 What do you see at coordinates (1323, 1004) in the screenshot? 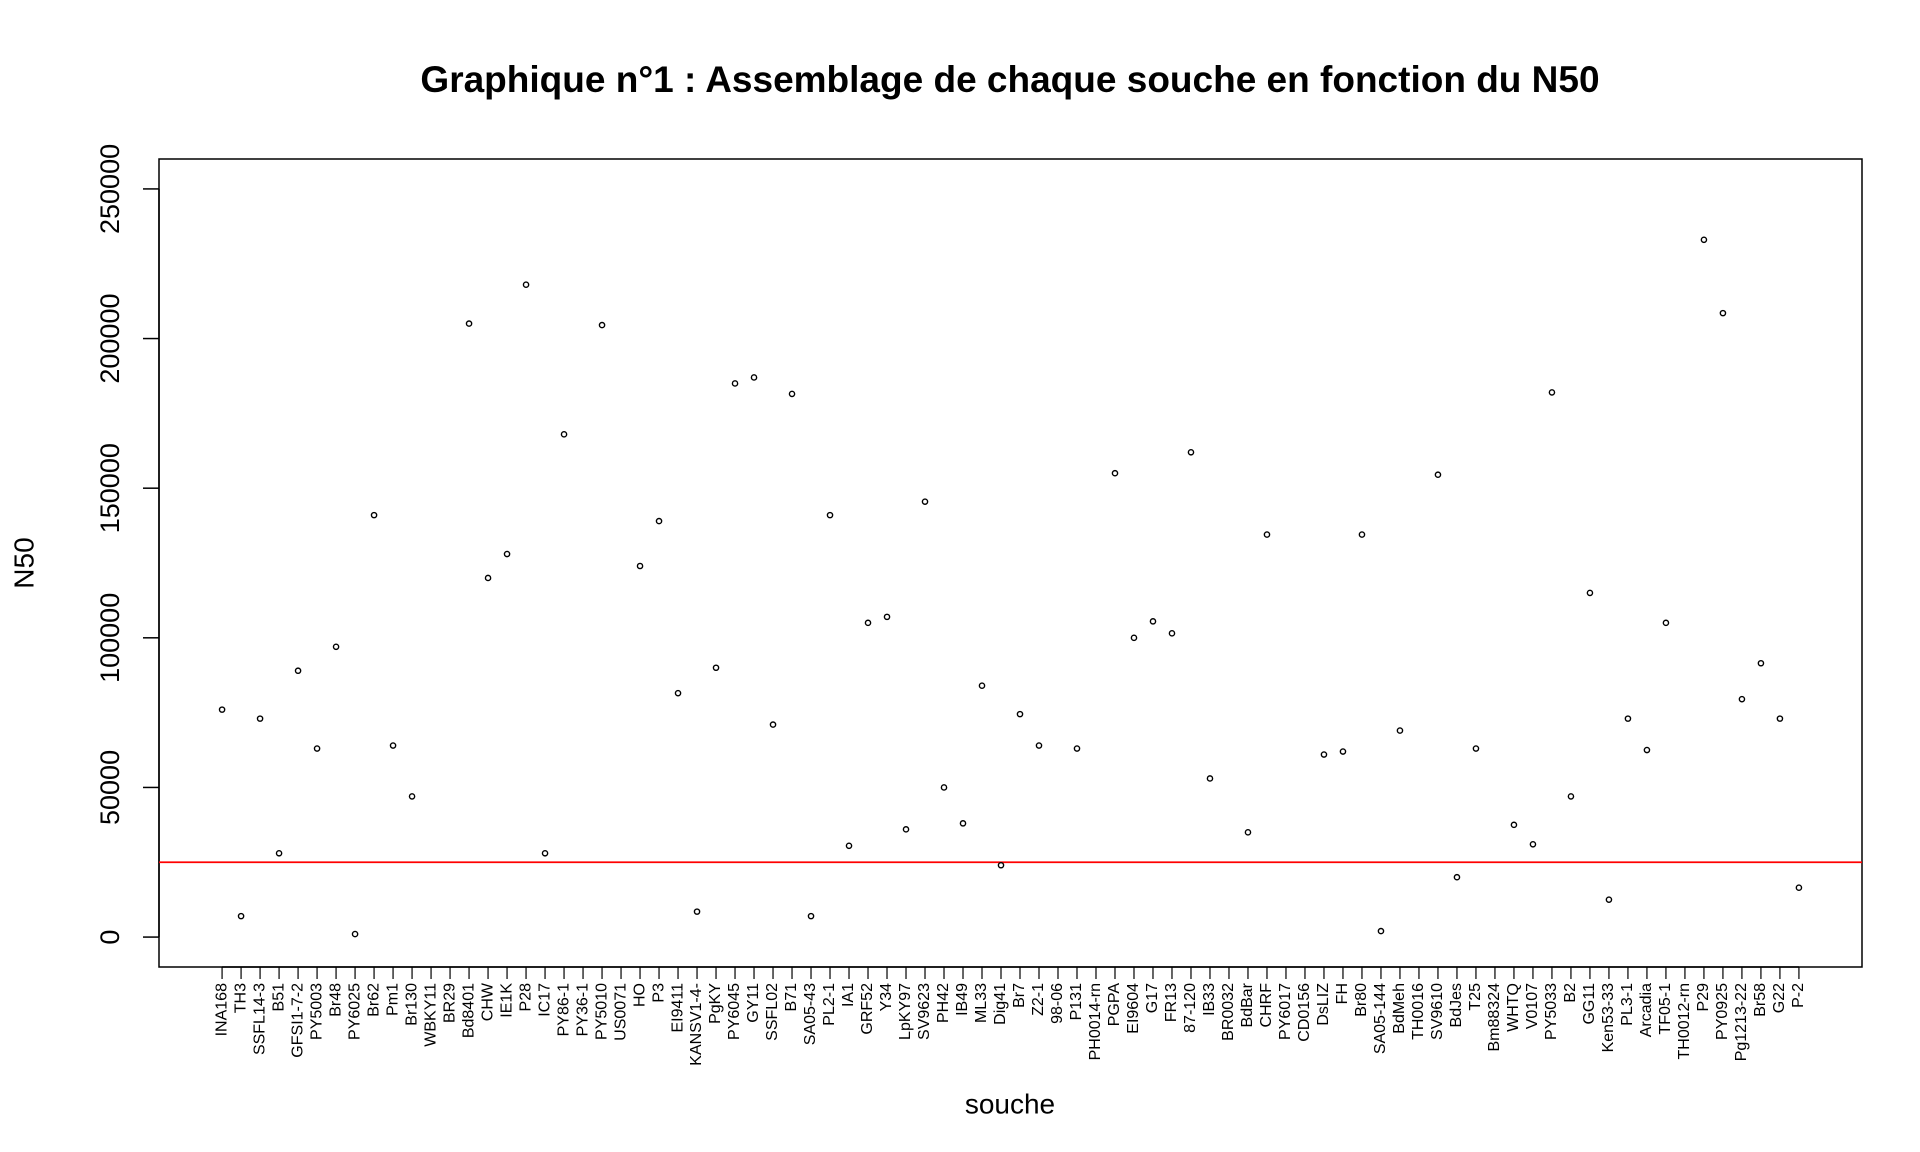
I see `x-tick-label: DsLIZ` at bounding box center [1323, 1004].